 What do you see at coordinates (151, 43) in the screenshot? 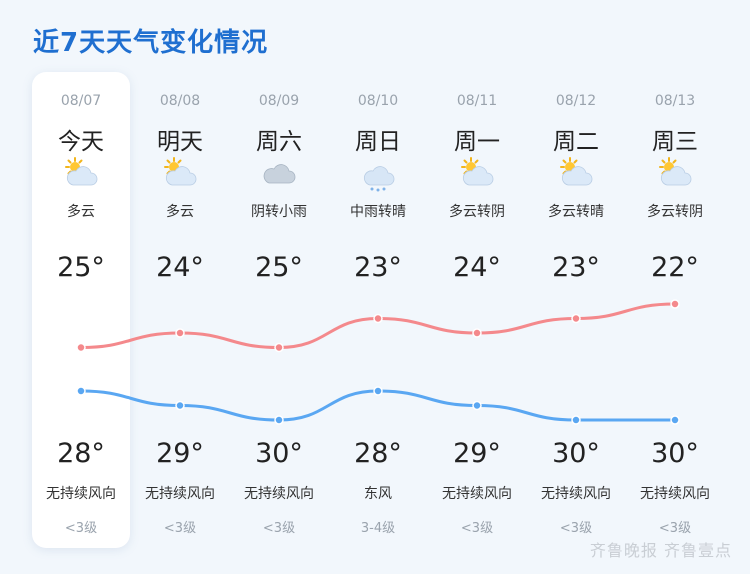
I see `page-title: 近7天天气变化情况` at bounding box center [151, 43].